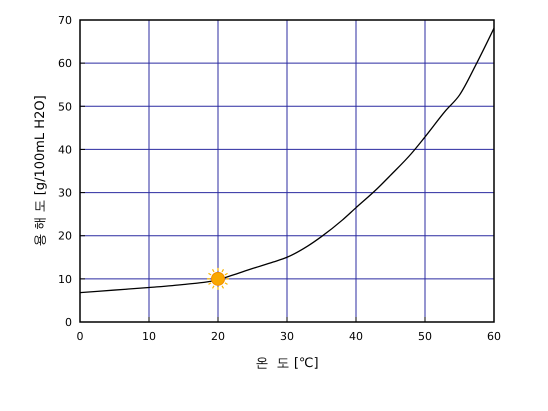 The height and width of the screenshot is (411, 548). Describe the element at coordinates (80, 336) in the screenshot. I see `x-tick-label: 0` at that location.